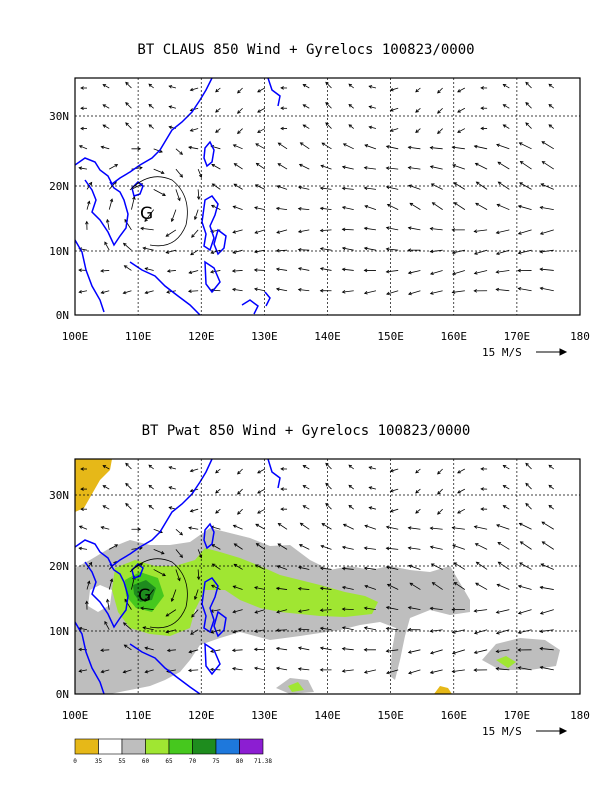 The image size is (612, 792). I want to click on bottom-panel-title: BT Pwat 850 Wind + Gyrelocs 100823/0000, so click(306, 431).